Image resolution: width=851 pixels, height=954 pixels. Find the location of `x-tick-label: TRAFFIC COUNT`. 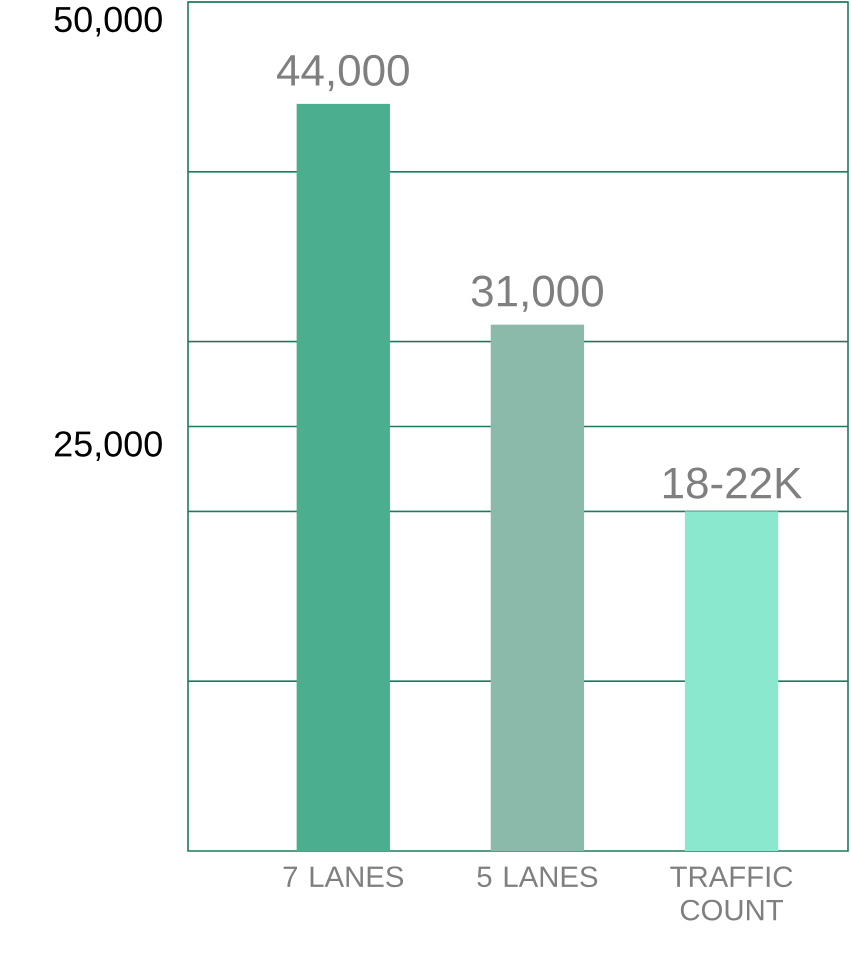

x-tick-label: TRAFFIC COUNT is located at coordinates (731, 893).